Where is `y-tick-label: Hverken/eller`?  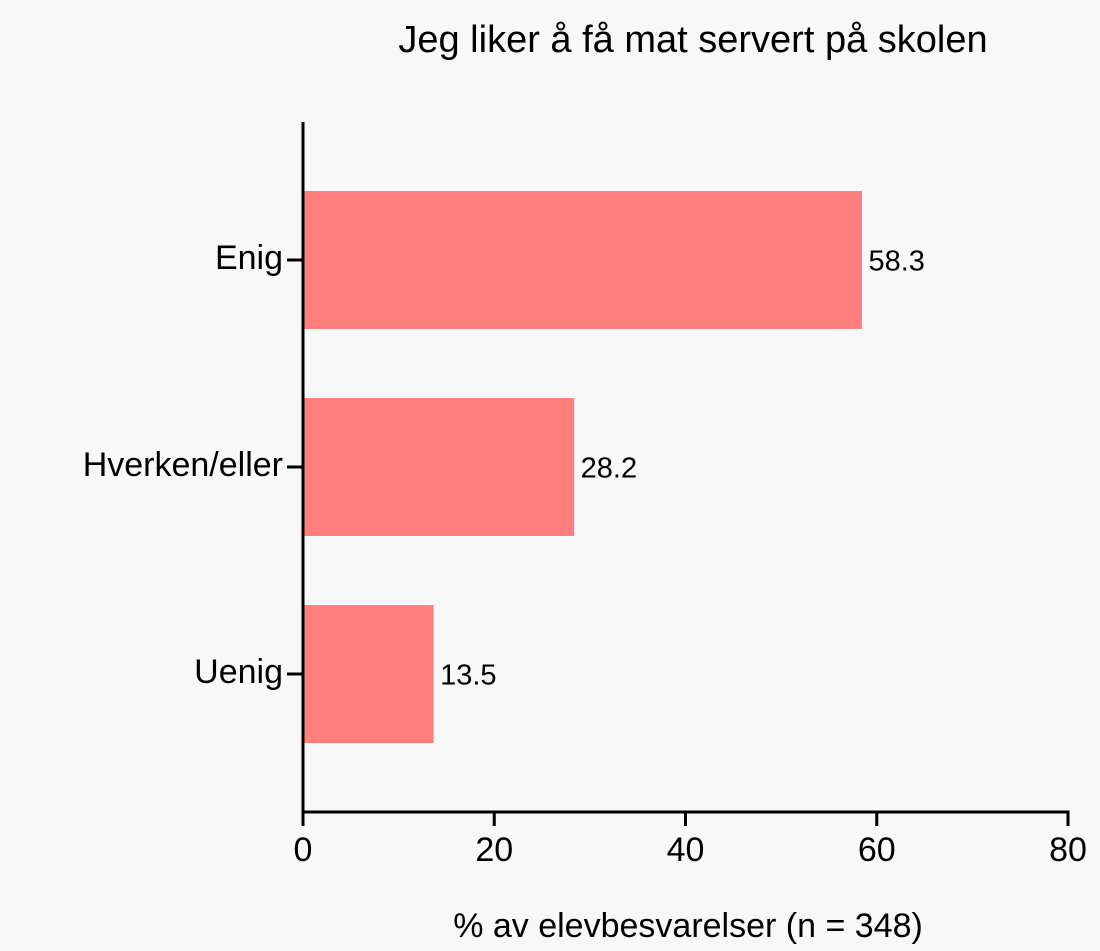 y-tick-label: Hverken/eller is located at coordinates (183, 465).